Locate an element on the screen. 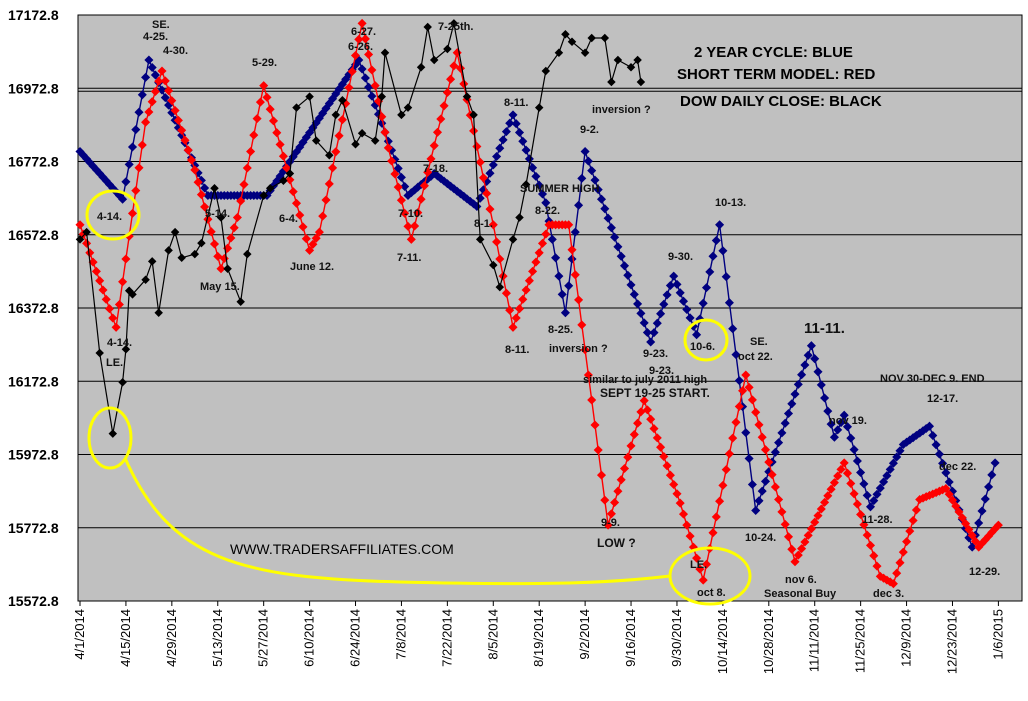 The height and width of the screenshot is (701, 1028). annotation-oct-8: oct 8. is located at coordinates (711, 593).